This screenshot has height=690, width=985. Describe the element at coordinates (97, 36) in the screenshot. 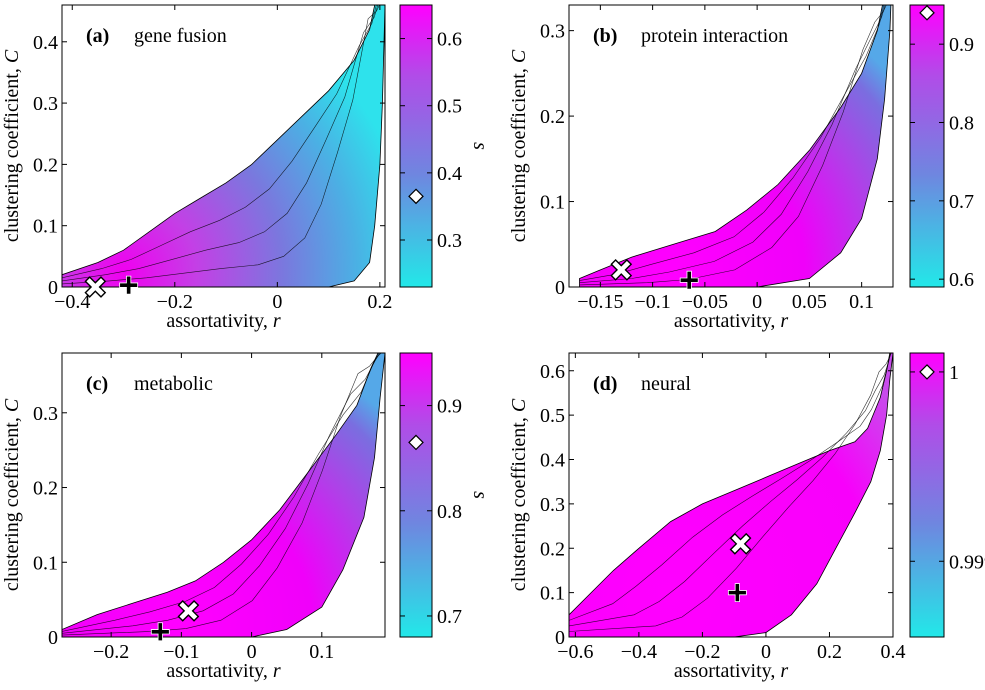

I see `panel-label: (a)` at that location.